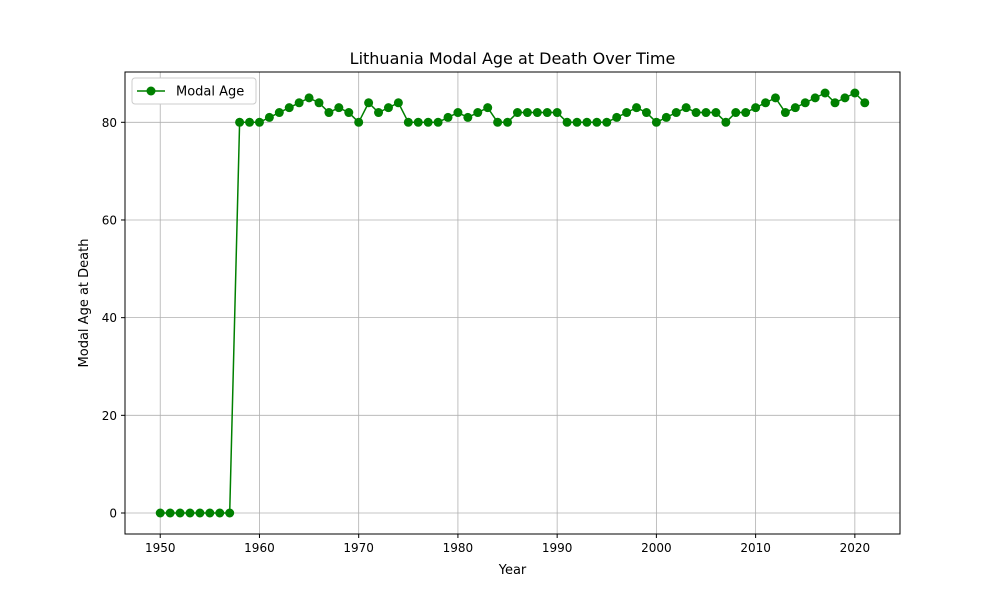 The image size is (1000, 600). What do you see at coordinates (512, 570) in the screenshot?
I see `x-axis-label: Year` at bounding box center [512, 570].